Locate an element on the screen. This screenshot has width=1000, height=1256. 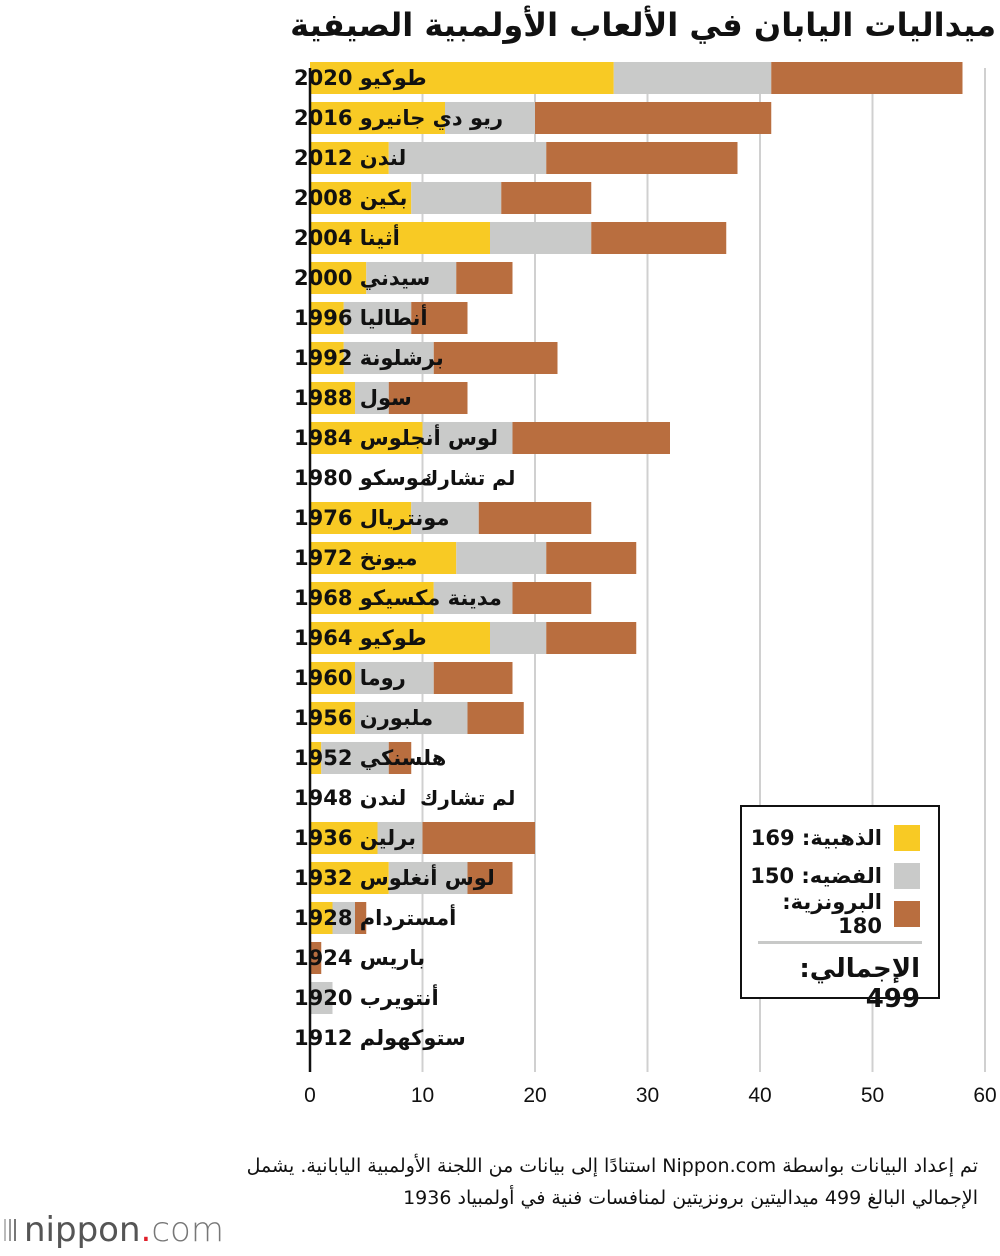
legend-item-silver: الفضيه: 150 is located at coordinates (840, 876).